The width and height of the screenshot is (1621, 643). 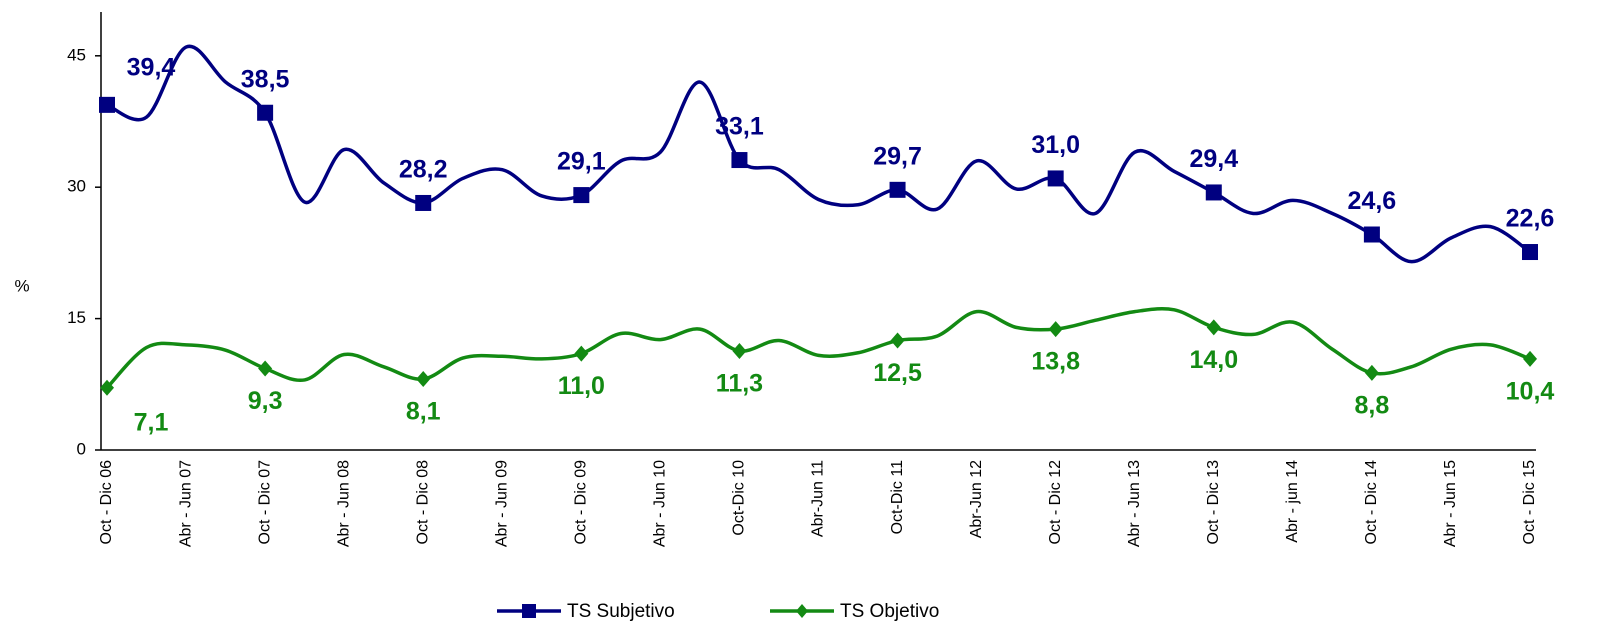 What do you see at coordinates (739, 384) in the screenshot?
I see `data-label: 11,3` at bounding box center [739, 384].